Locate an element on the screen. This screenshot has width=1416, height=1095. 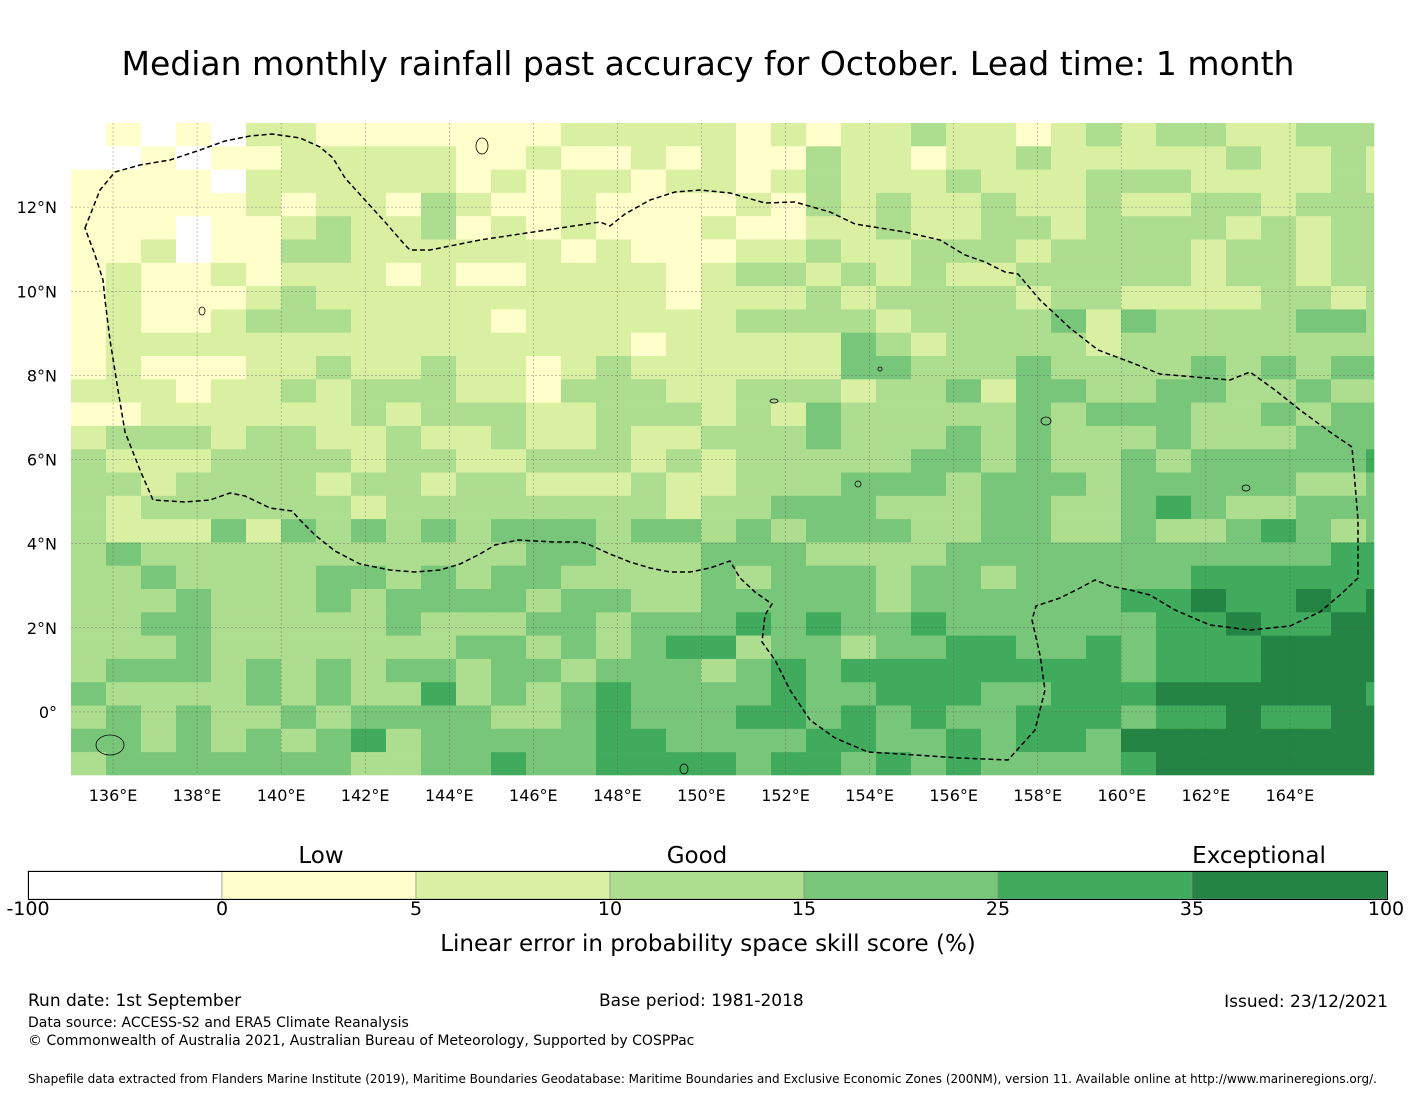
colorbar-tick-label: -100 is located at coordinates (28, 909).